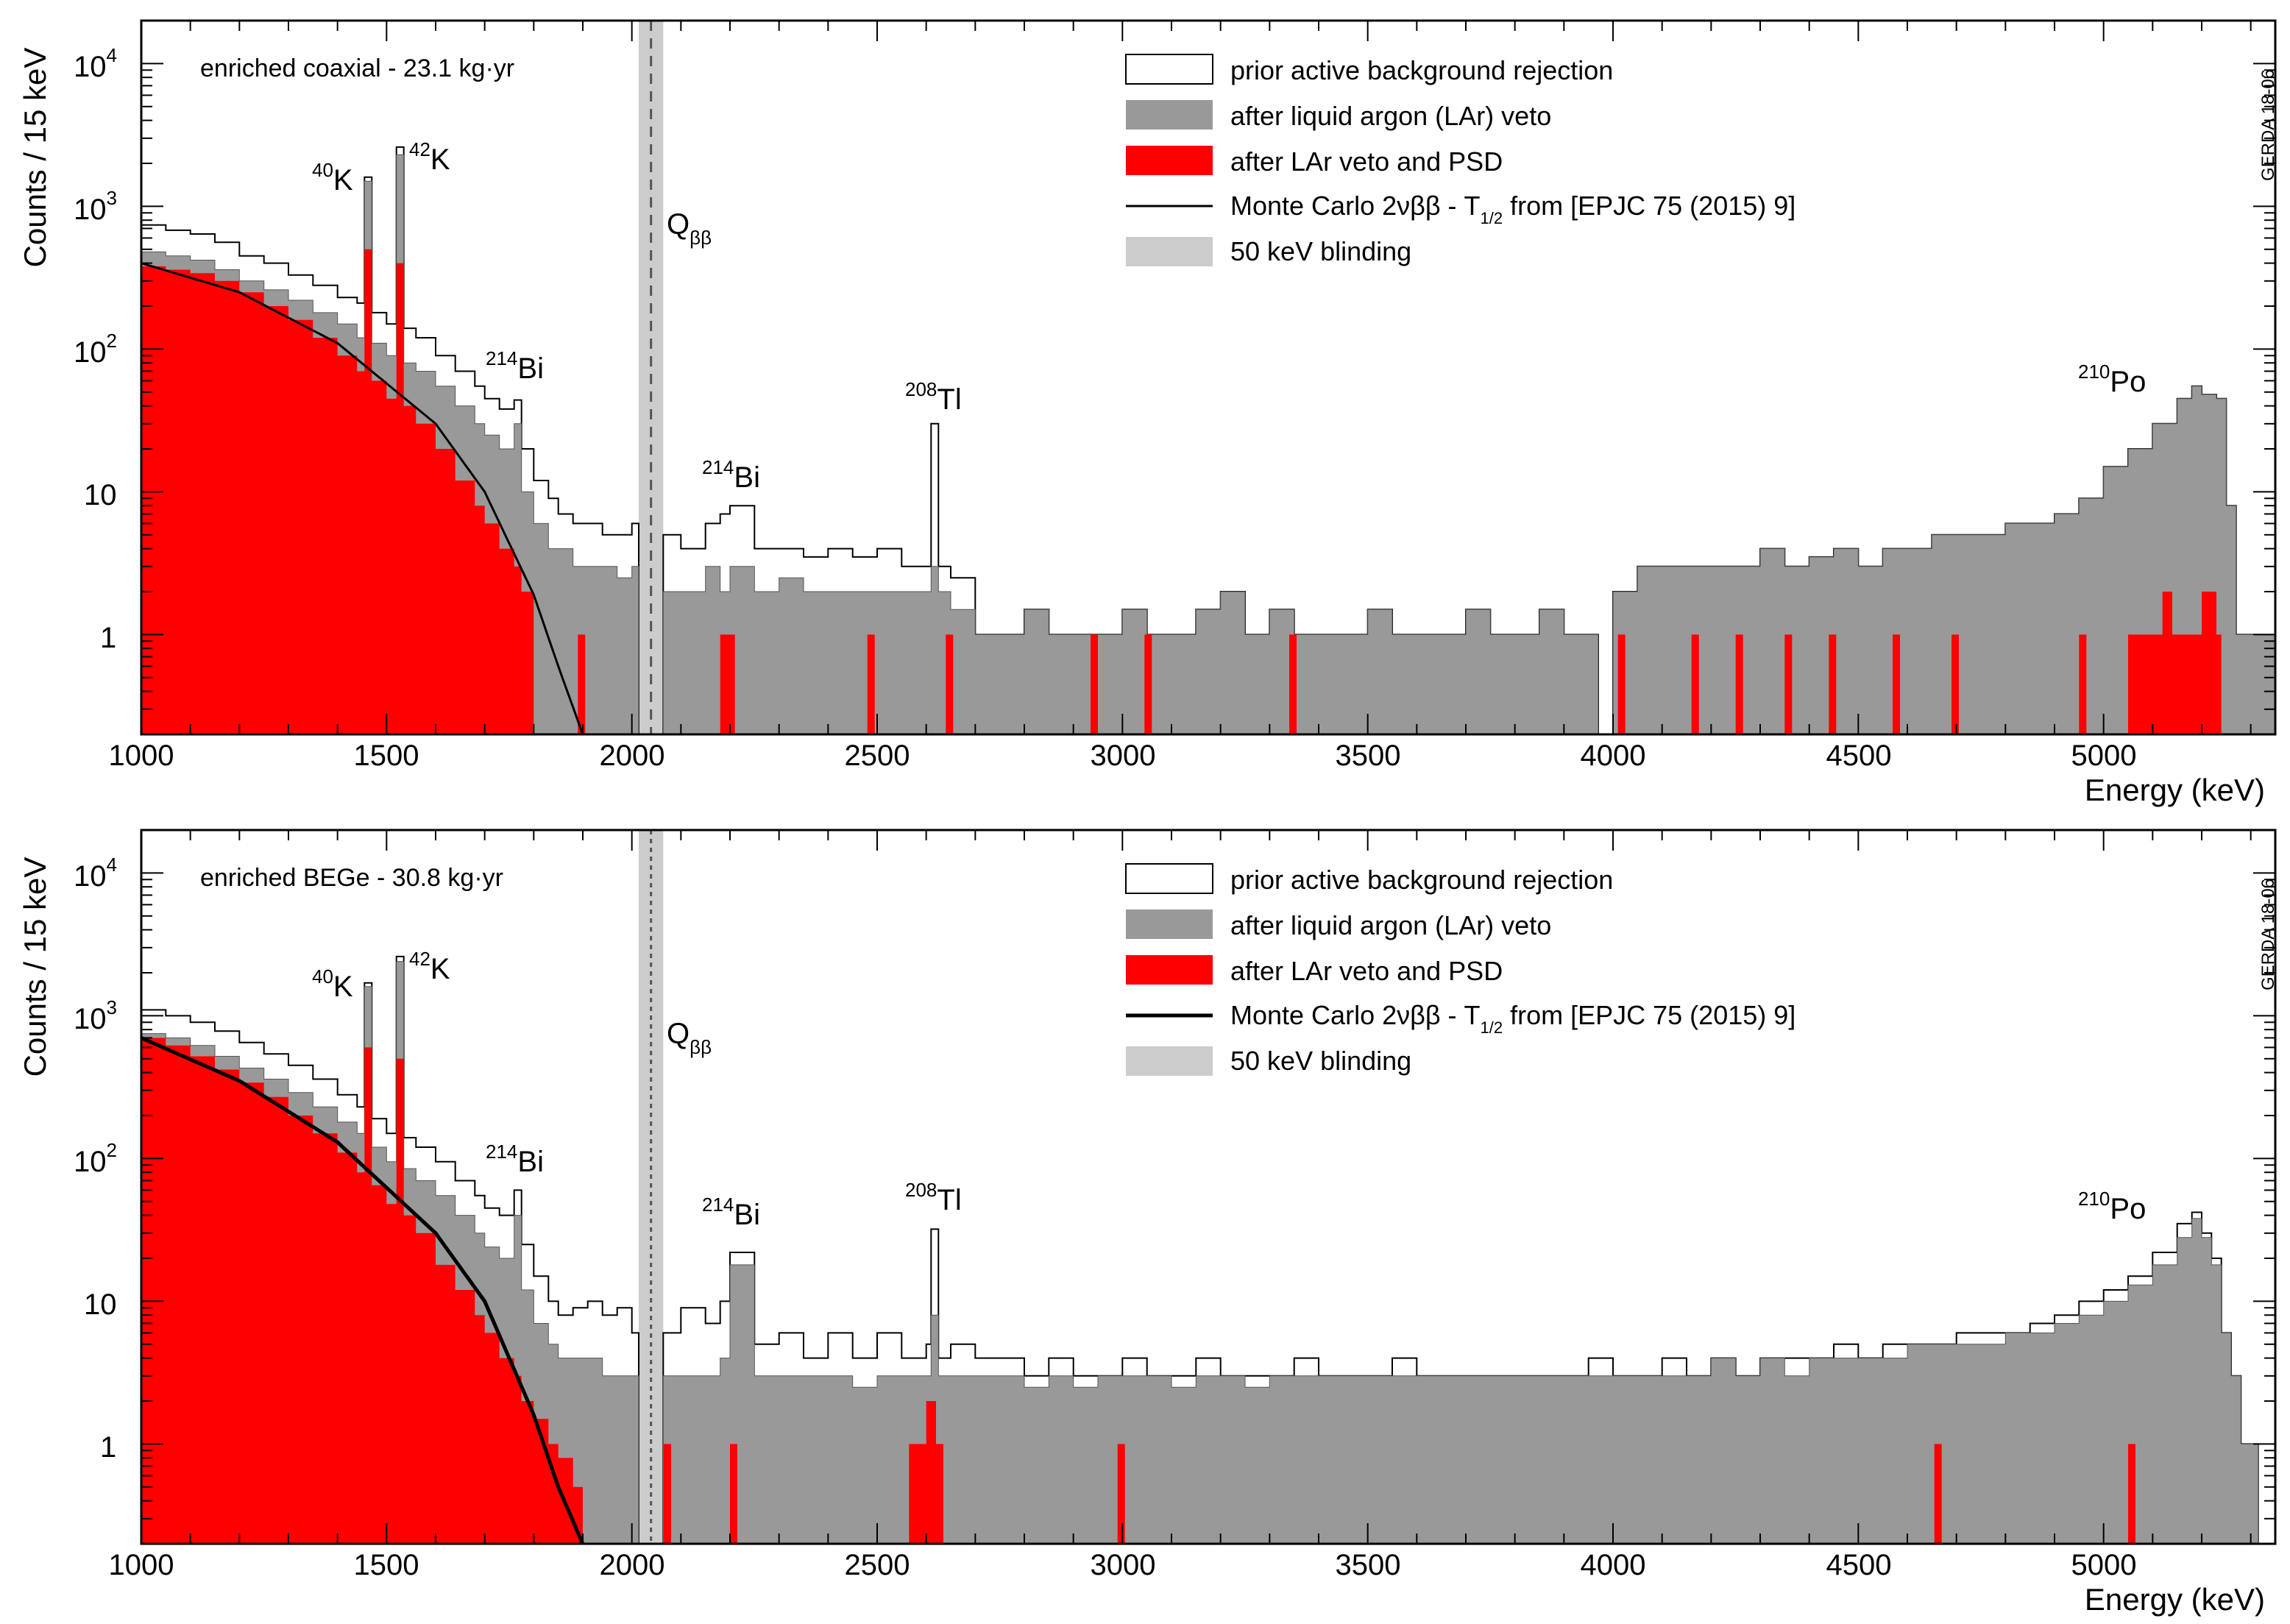 This screenshot has width=2290, height=1624. I want to click on panel-title: enriched coaxial - 23.1 kg·yr, so click(357, 68).